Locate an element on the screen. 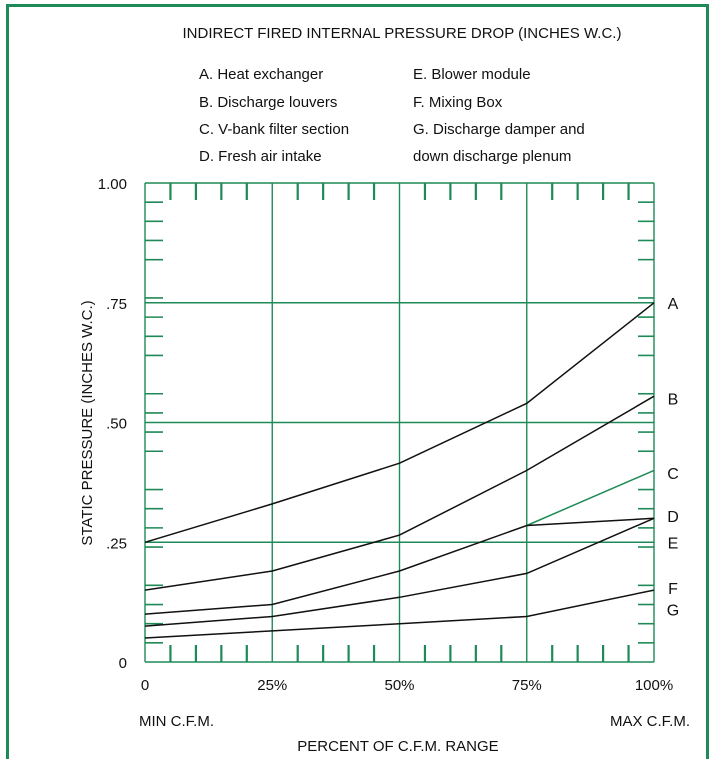 Image resolution: width=713 pixels, height=763 pixels. y-tick-label-4: 1.00 is located at coordinates (112, 184).